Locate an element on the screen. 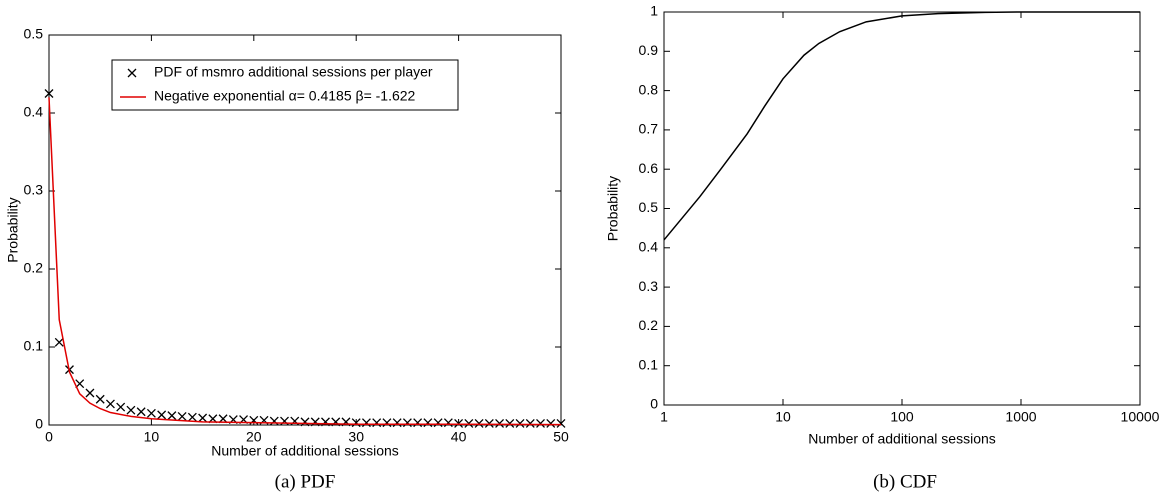  x-tick-label: 0 is located at coordinates (49, 437).